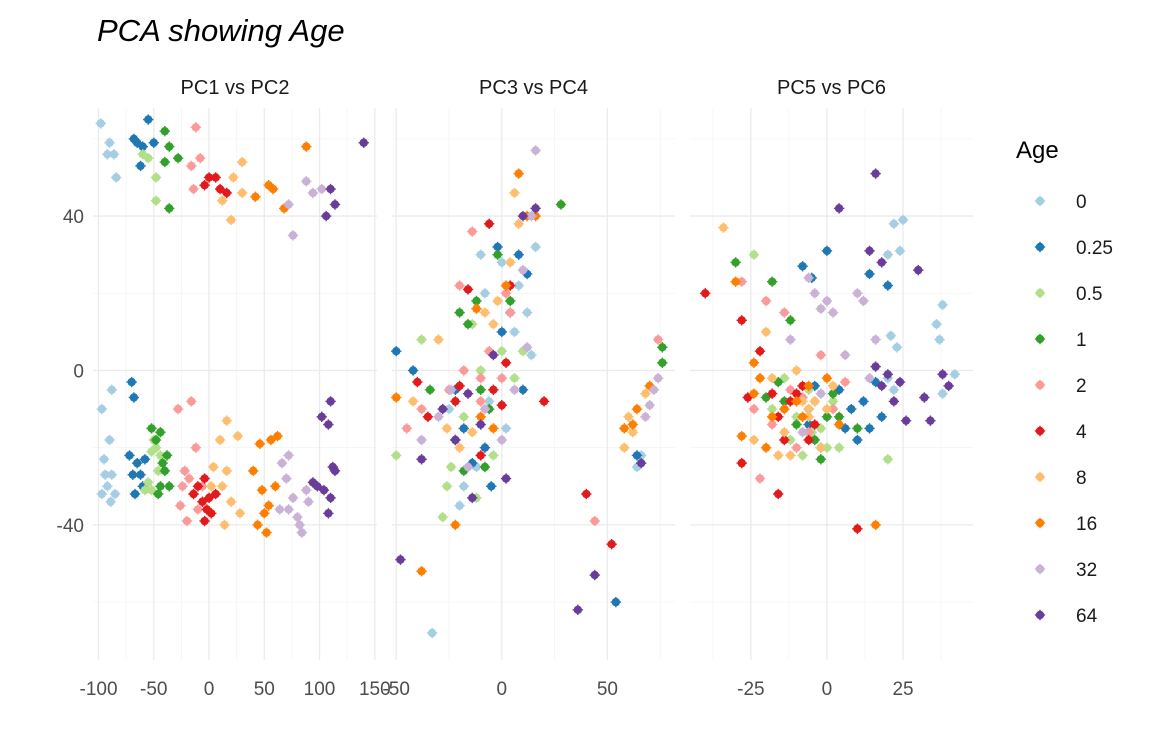 This screenshot has height=748, width=1152. Describe the element at coordinates (1081, 202) in the screenshot. I see `legend-label: 0` at that location.